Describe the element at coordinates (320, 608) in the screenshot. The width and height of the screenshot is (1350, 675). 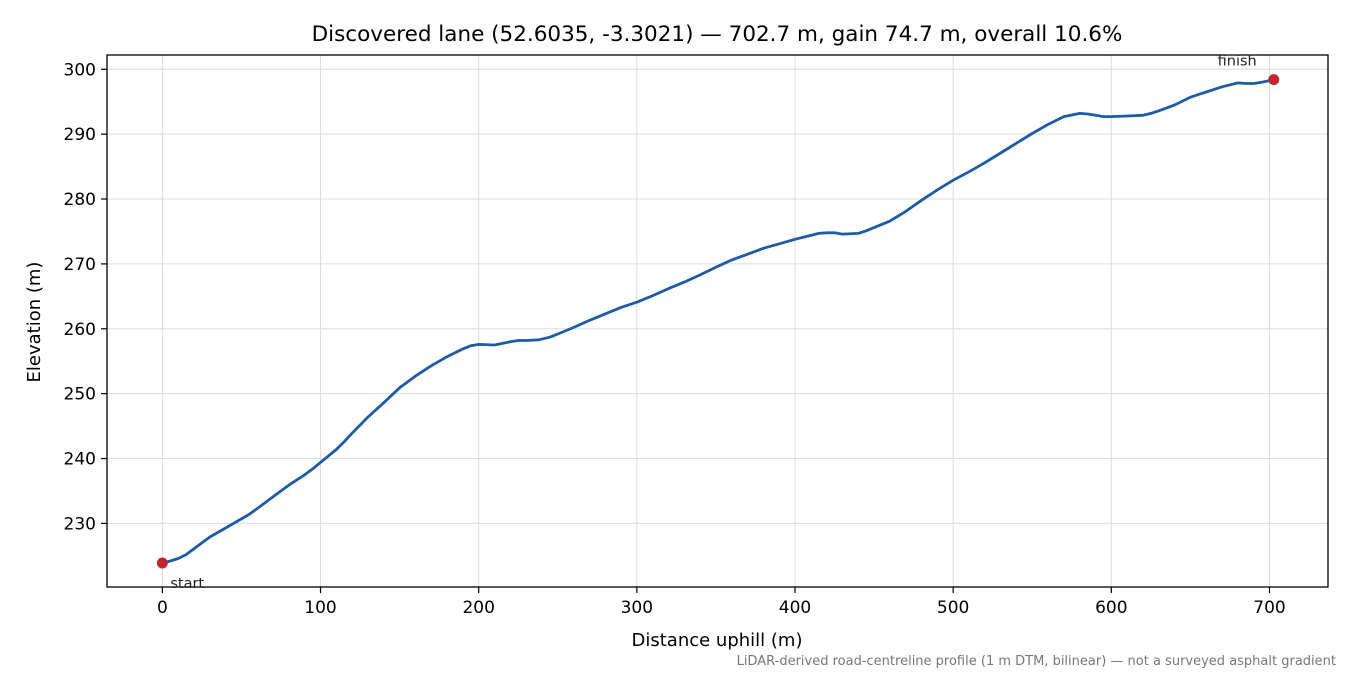
I see `x-tick-label: 100` at that location.